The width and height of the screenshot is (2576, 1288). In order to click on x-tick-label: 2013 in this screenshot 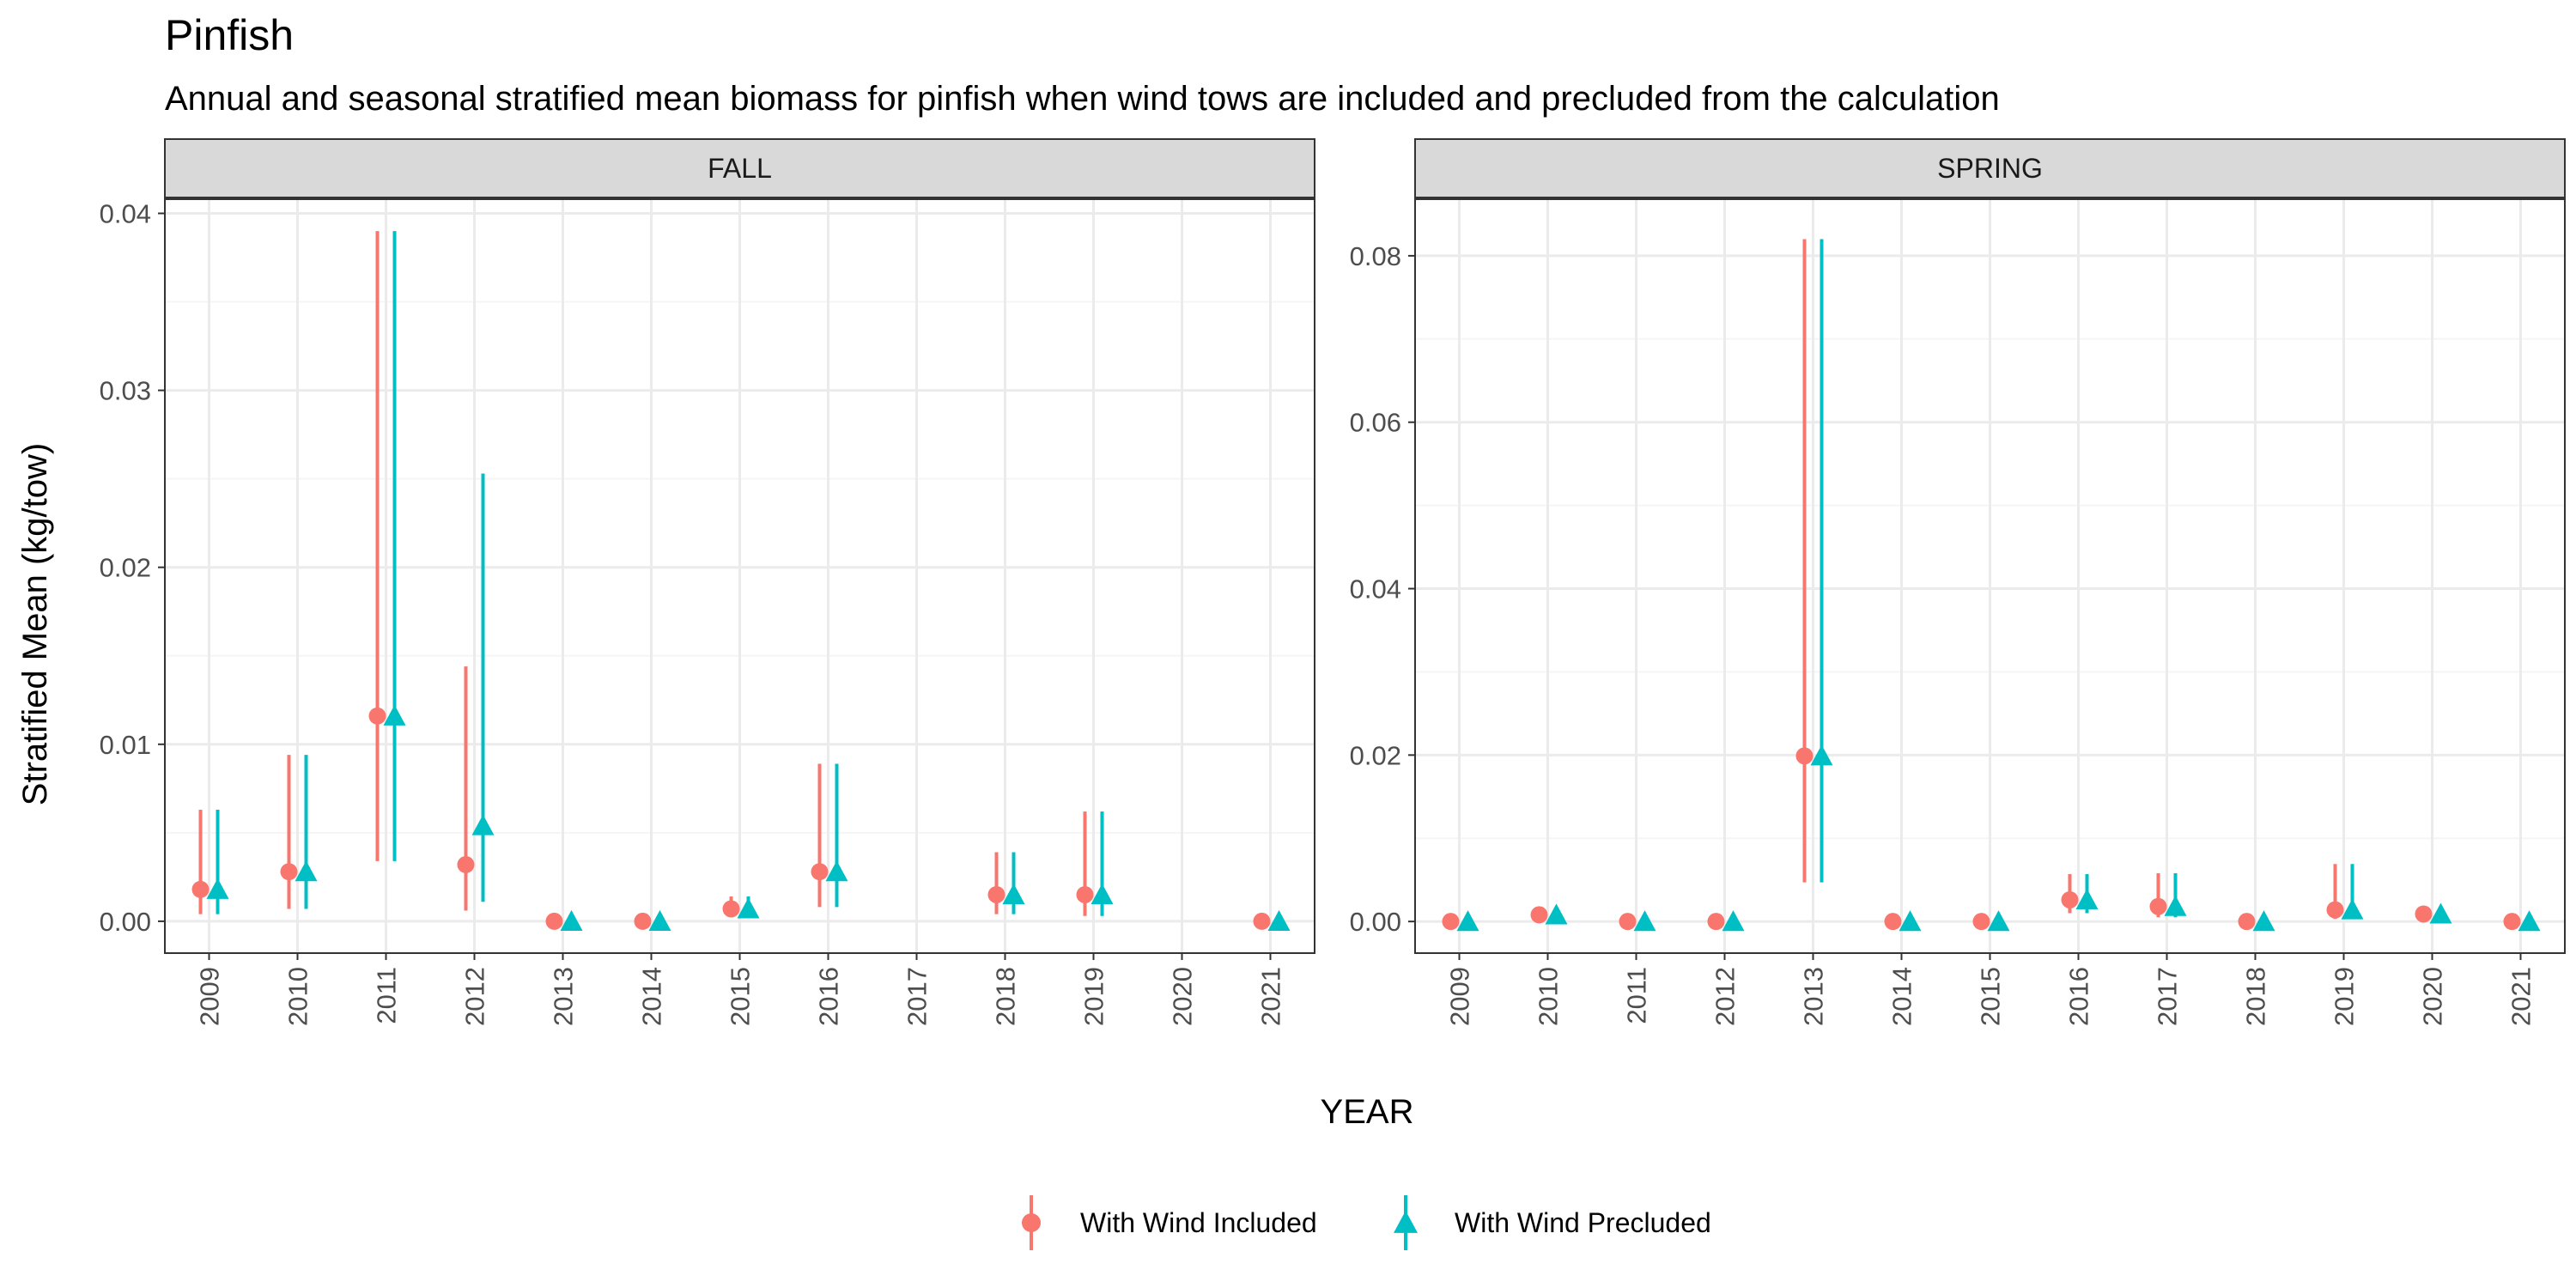, I will do `click(1814, 996)`.